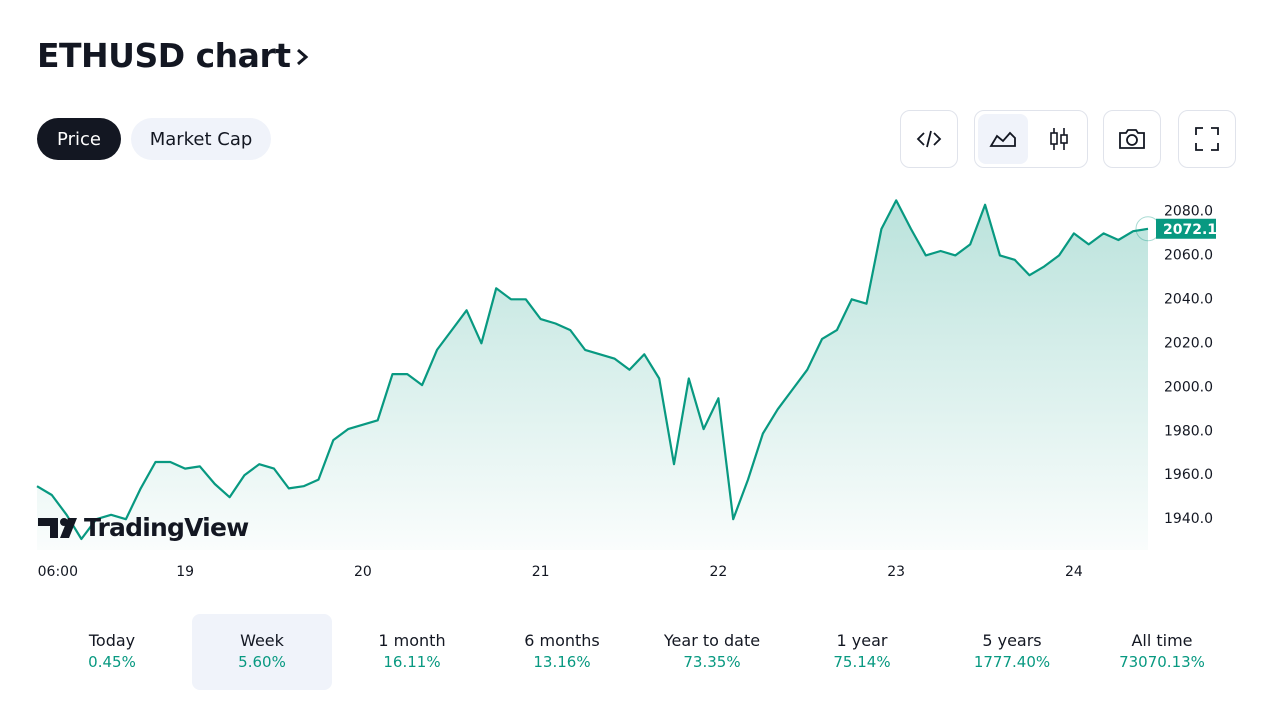 Image resolution: width=1280 pixels, height=720 pixels. I want to click on x-tick-label: 21, so click(541, 572).